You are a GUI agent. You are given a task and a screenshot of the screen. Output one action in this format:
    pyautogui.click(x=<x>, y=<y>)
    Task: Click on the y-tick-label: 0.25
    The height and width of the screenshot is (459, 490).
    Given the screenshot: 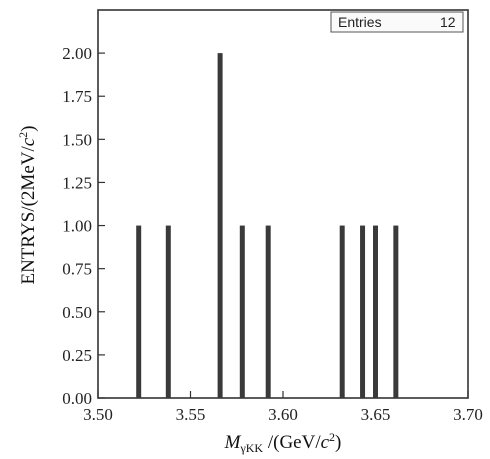 What is the action you would take?
    pyautogui.click(x=77, y=355)
    